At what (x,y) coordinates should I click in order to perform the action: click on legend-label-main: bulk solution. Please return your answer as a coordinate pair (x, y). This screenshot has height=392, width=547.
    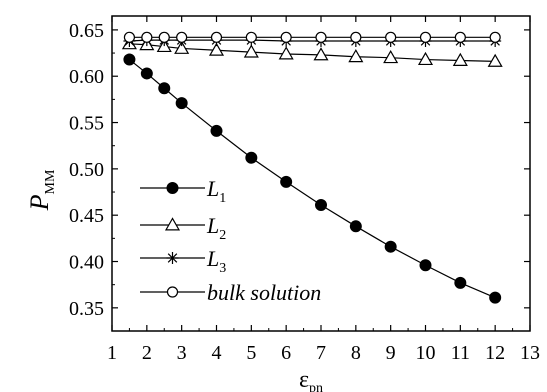
    Looking at the image, I should click on (264, 292).